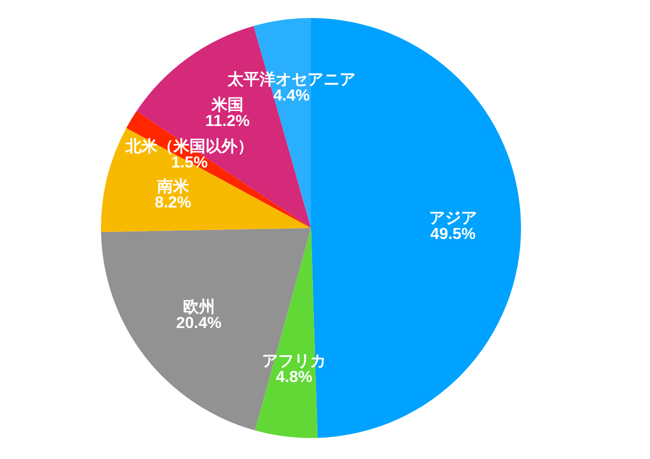 The image size is (650, 459). Describe the element at coordinates (227, 121) in the screenshot. I see `data-label: 11.2%` at that location.